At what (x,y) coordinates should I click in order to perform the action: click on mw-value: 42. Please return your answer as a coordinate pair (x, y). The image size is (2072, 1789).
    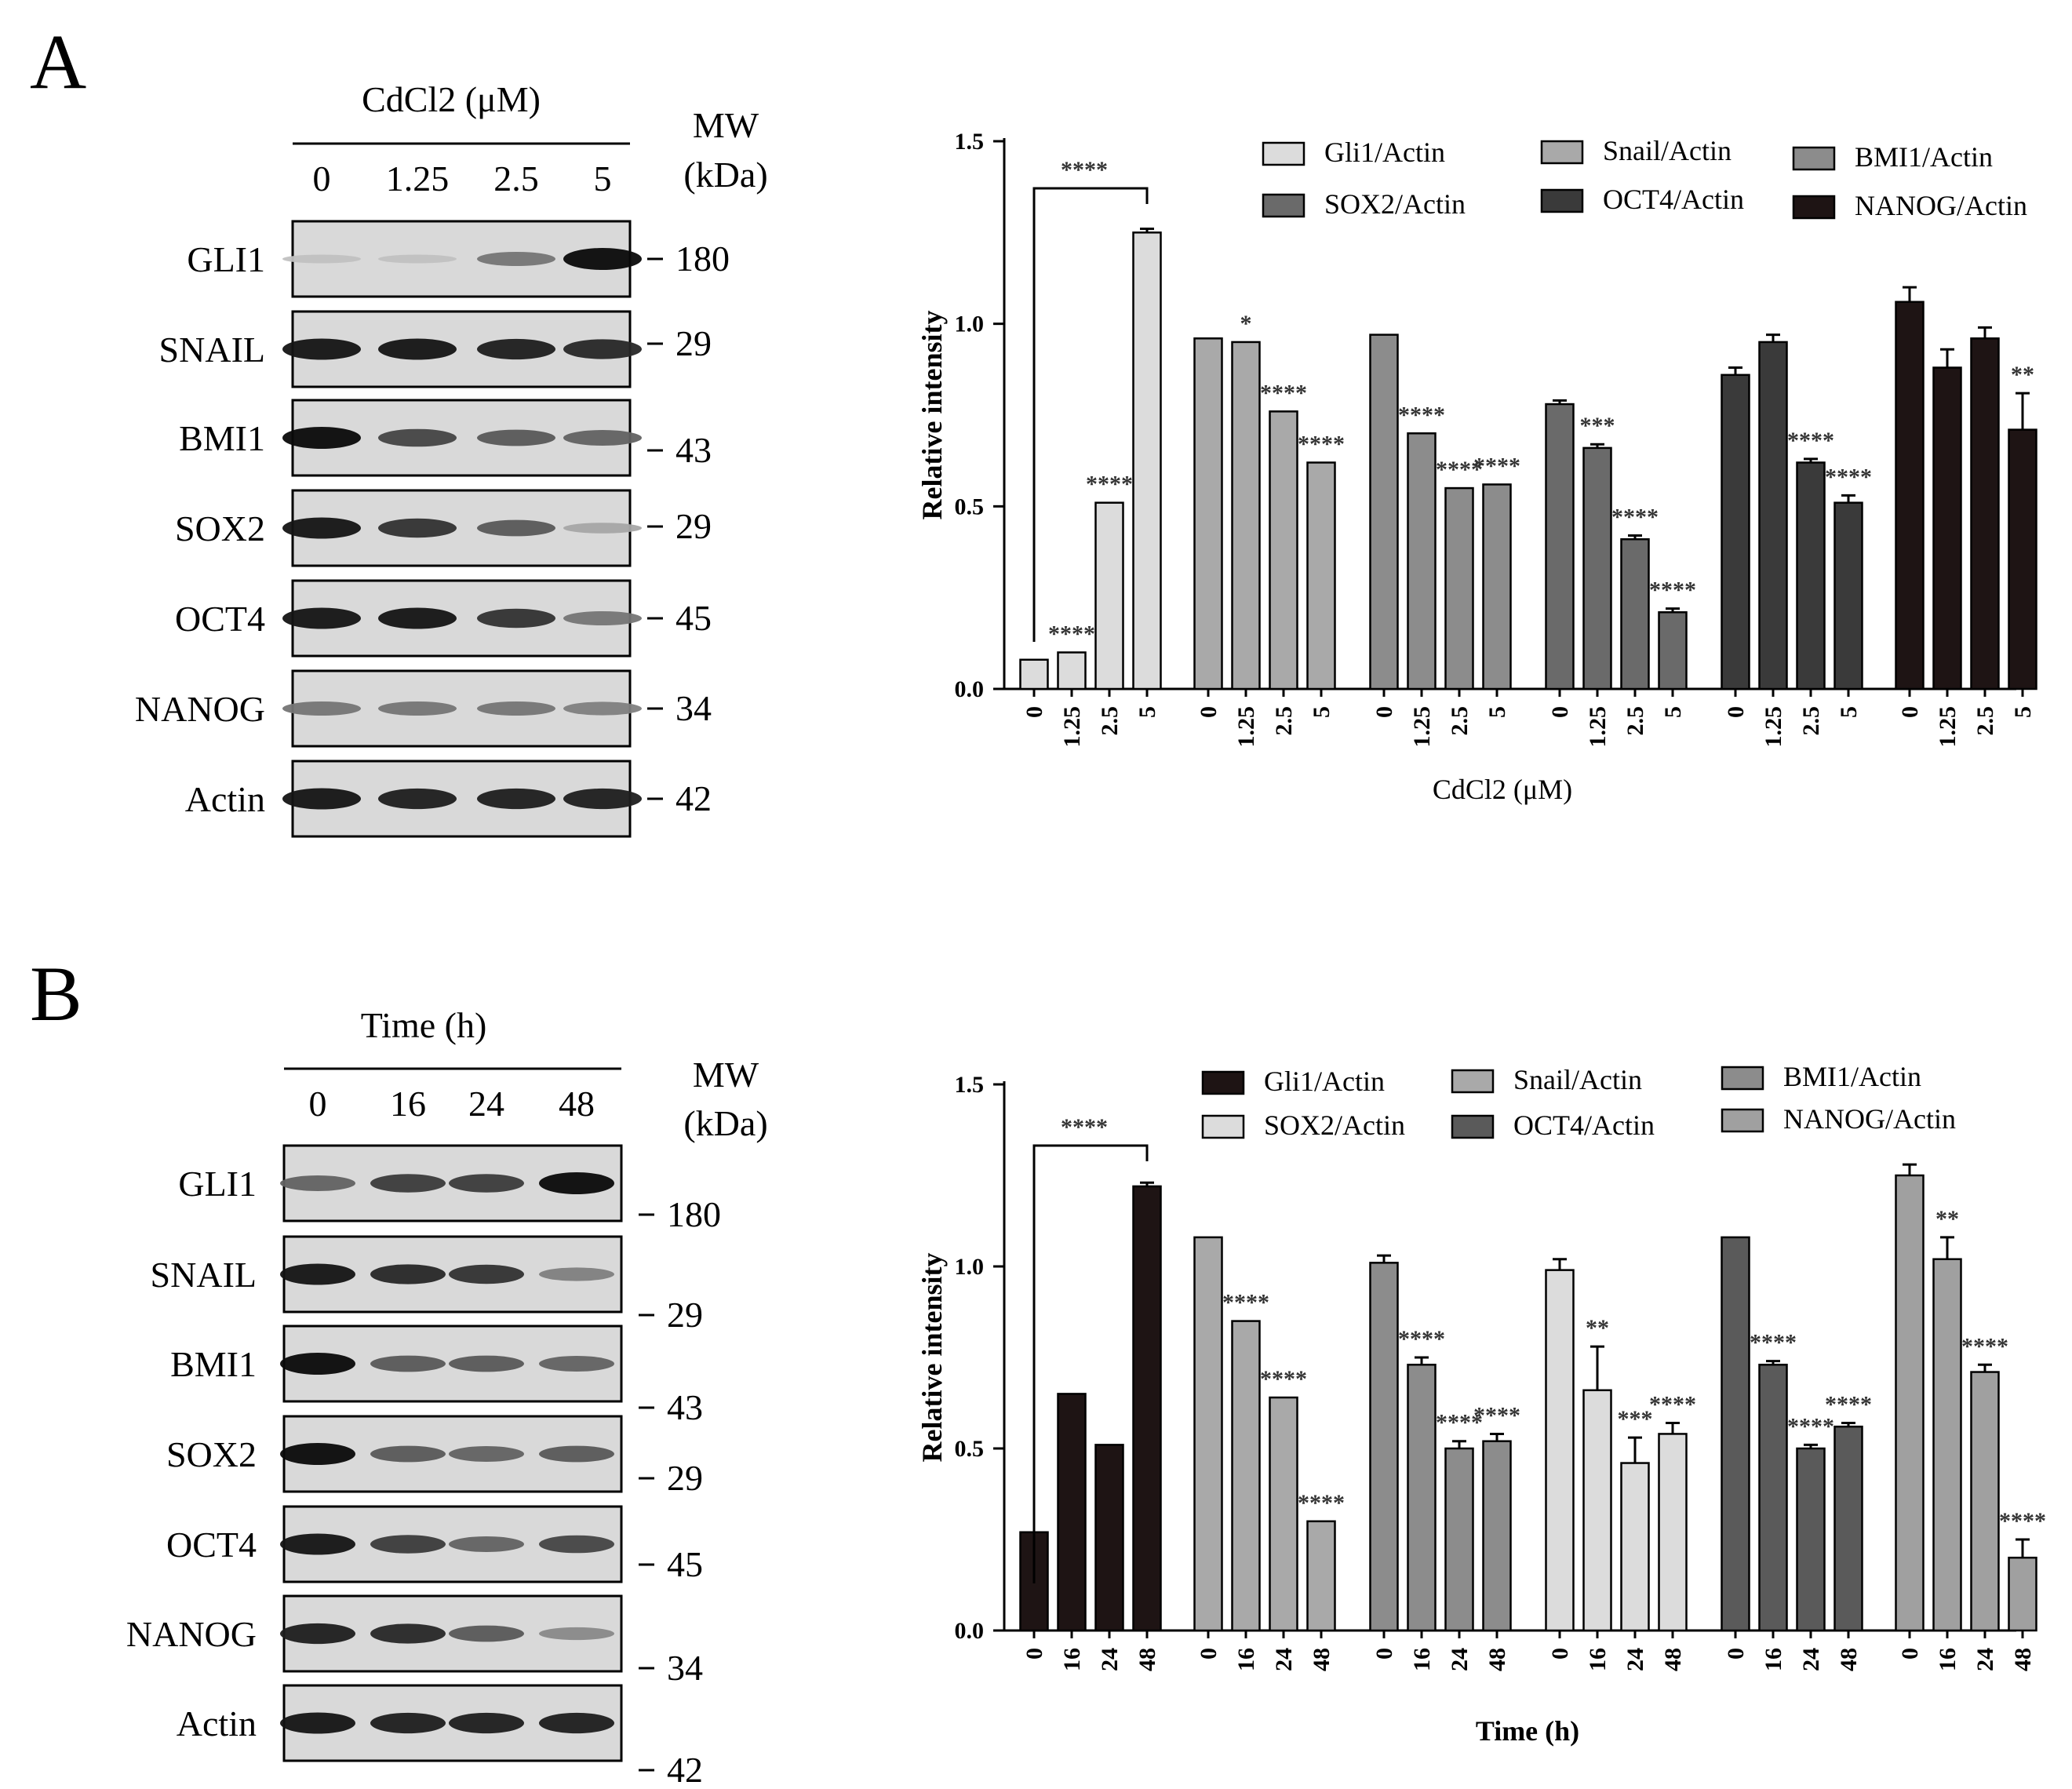
    Looking at the image, I should click on (685, 1770).